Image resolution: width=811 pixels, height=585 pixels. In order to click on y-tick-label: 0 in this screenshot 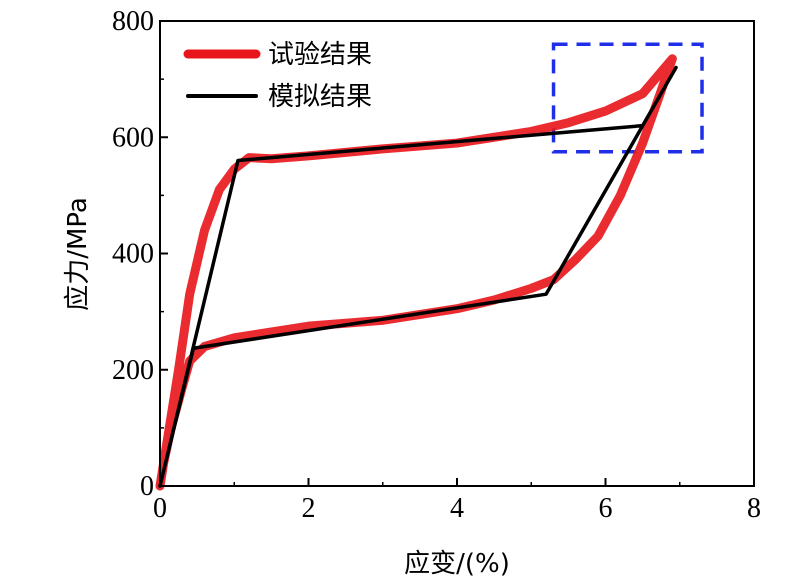, I will do `click(147, 486)`.